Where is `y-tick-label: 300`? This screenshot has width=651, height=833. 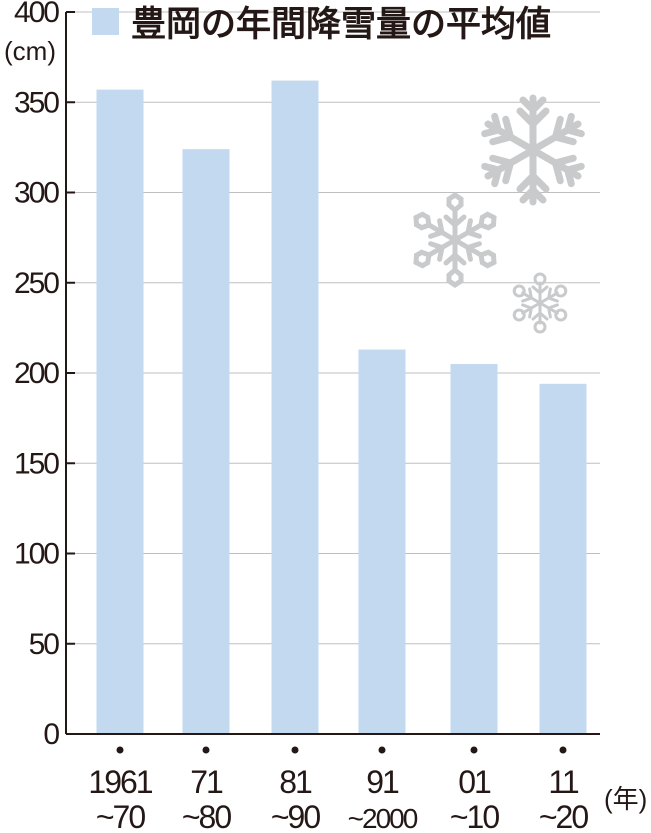 y-tick-label: 300 is located at coordinates (36, 193).